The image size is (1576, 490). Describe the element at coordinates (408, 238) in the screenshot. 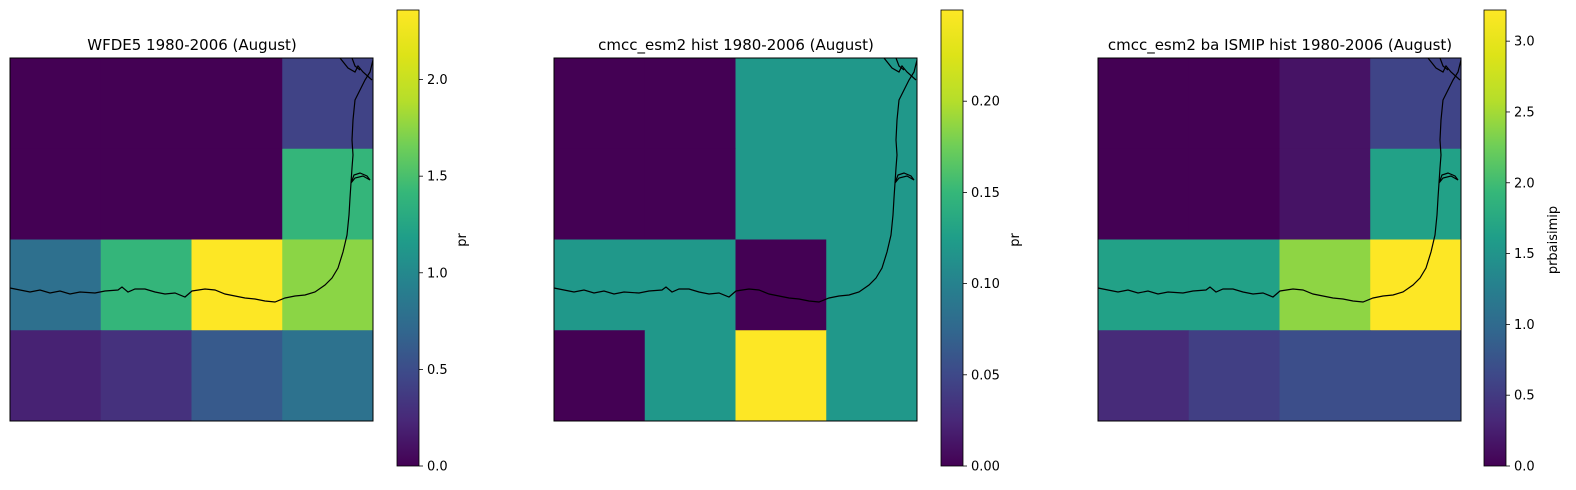

I see `panel-1-colorbar` at that location.